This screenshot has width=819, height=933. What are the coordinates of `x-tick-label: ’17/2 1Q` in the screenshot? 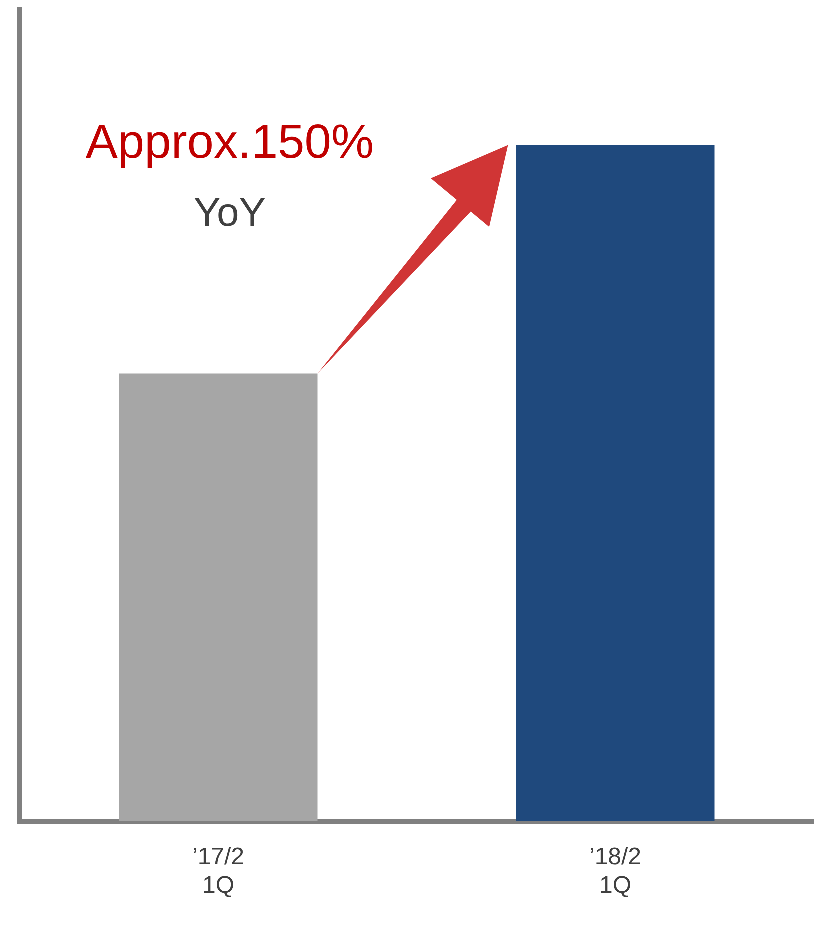 It's located at (218, 871).